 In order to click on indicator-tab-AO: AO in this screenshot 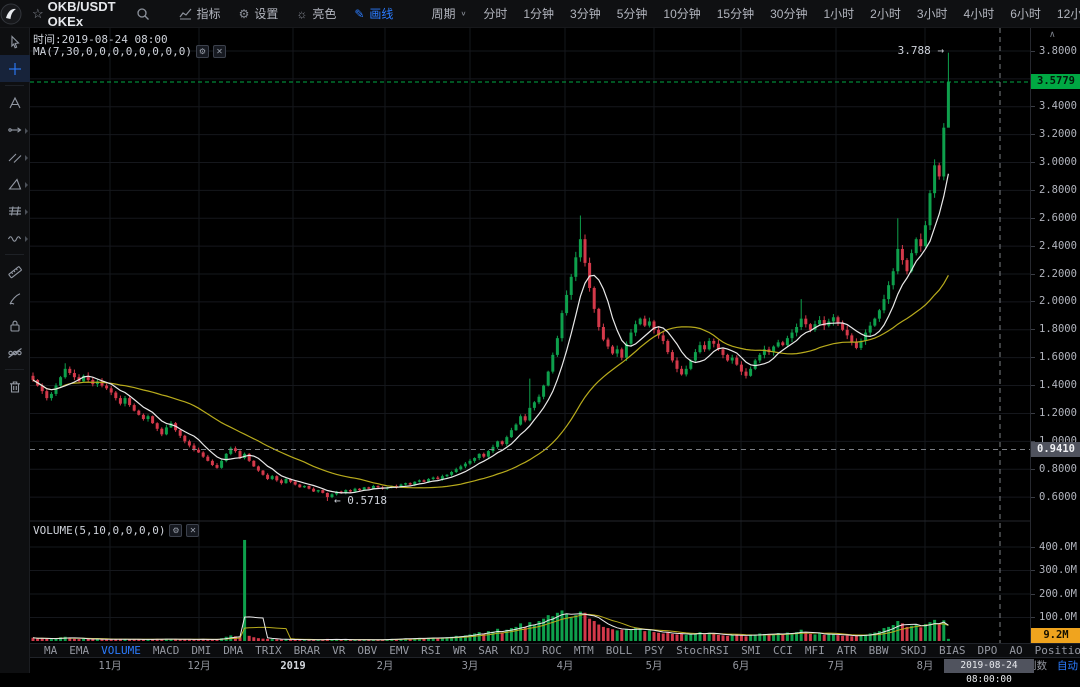, I will do `click(1016, 650)`.